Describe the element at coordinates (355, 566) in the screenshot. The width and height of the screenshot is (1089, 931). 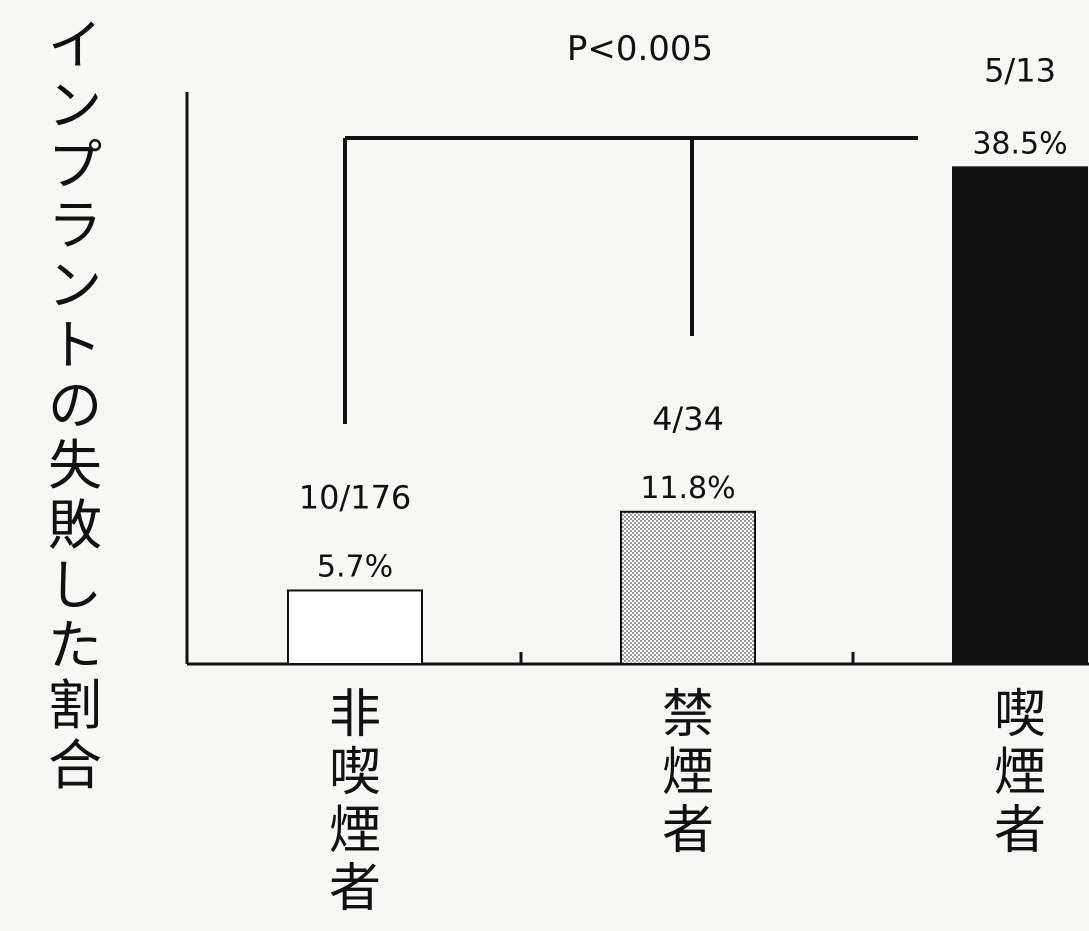
I see `percent-label: 5.7%` at that location.